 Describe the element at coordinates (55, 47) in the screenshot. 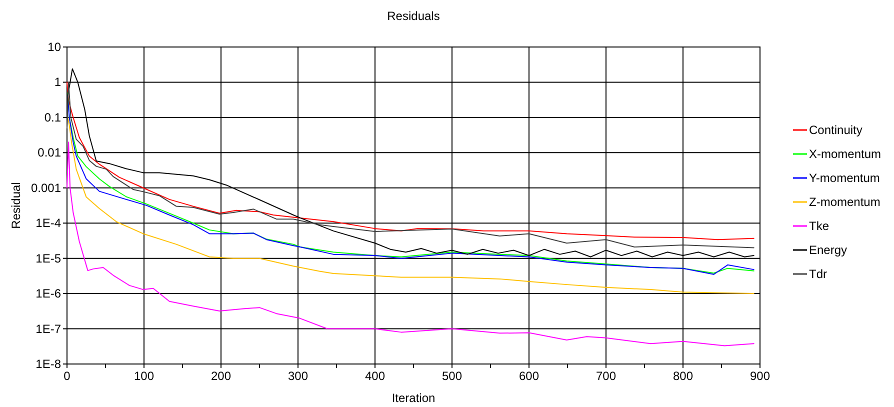

I see `y-tick-label: 10` at that location.